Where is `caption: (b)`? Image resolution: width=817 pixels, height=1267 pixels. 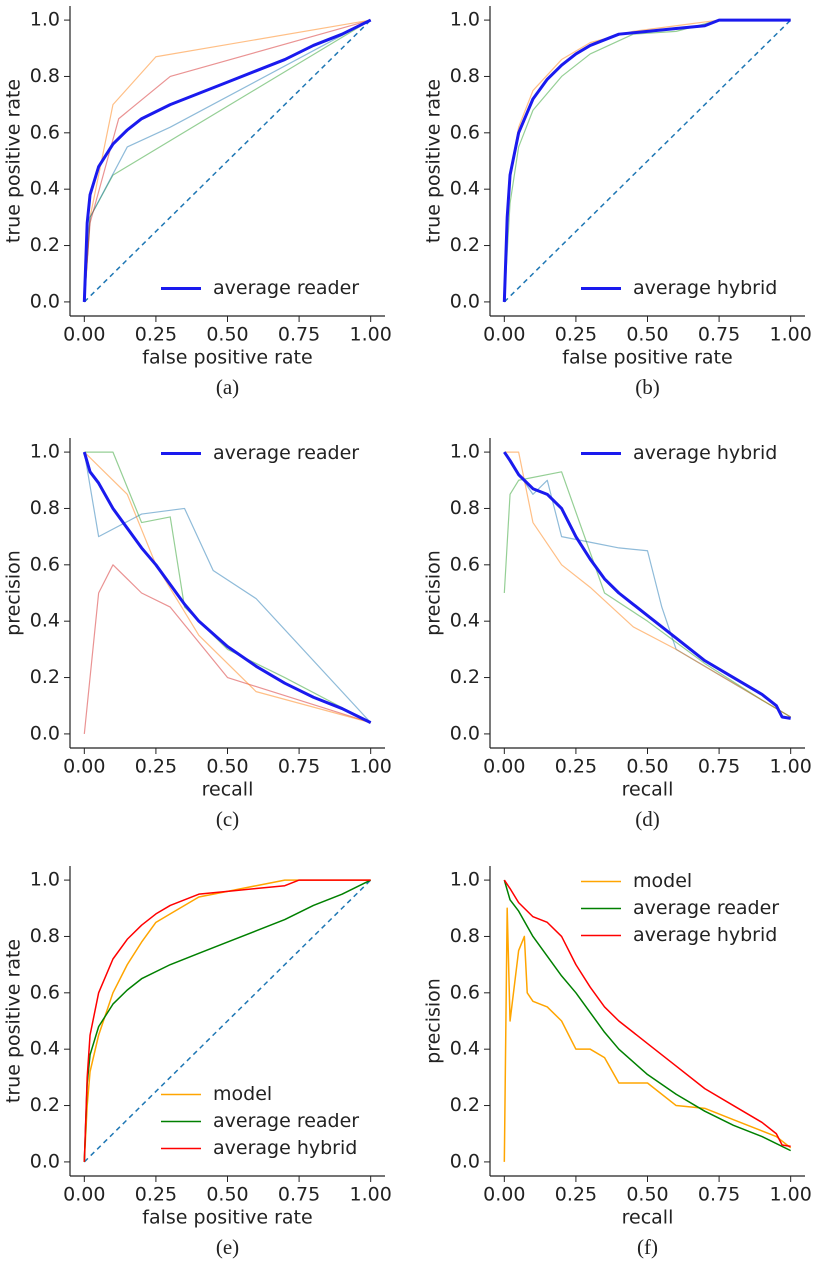 caption: (b) is located at coordinates (647, 387).